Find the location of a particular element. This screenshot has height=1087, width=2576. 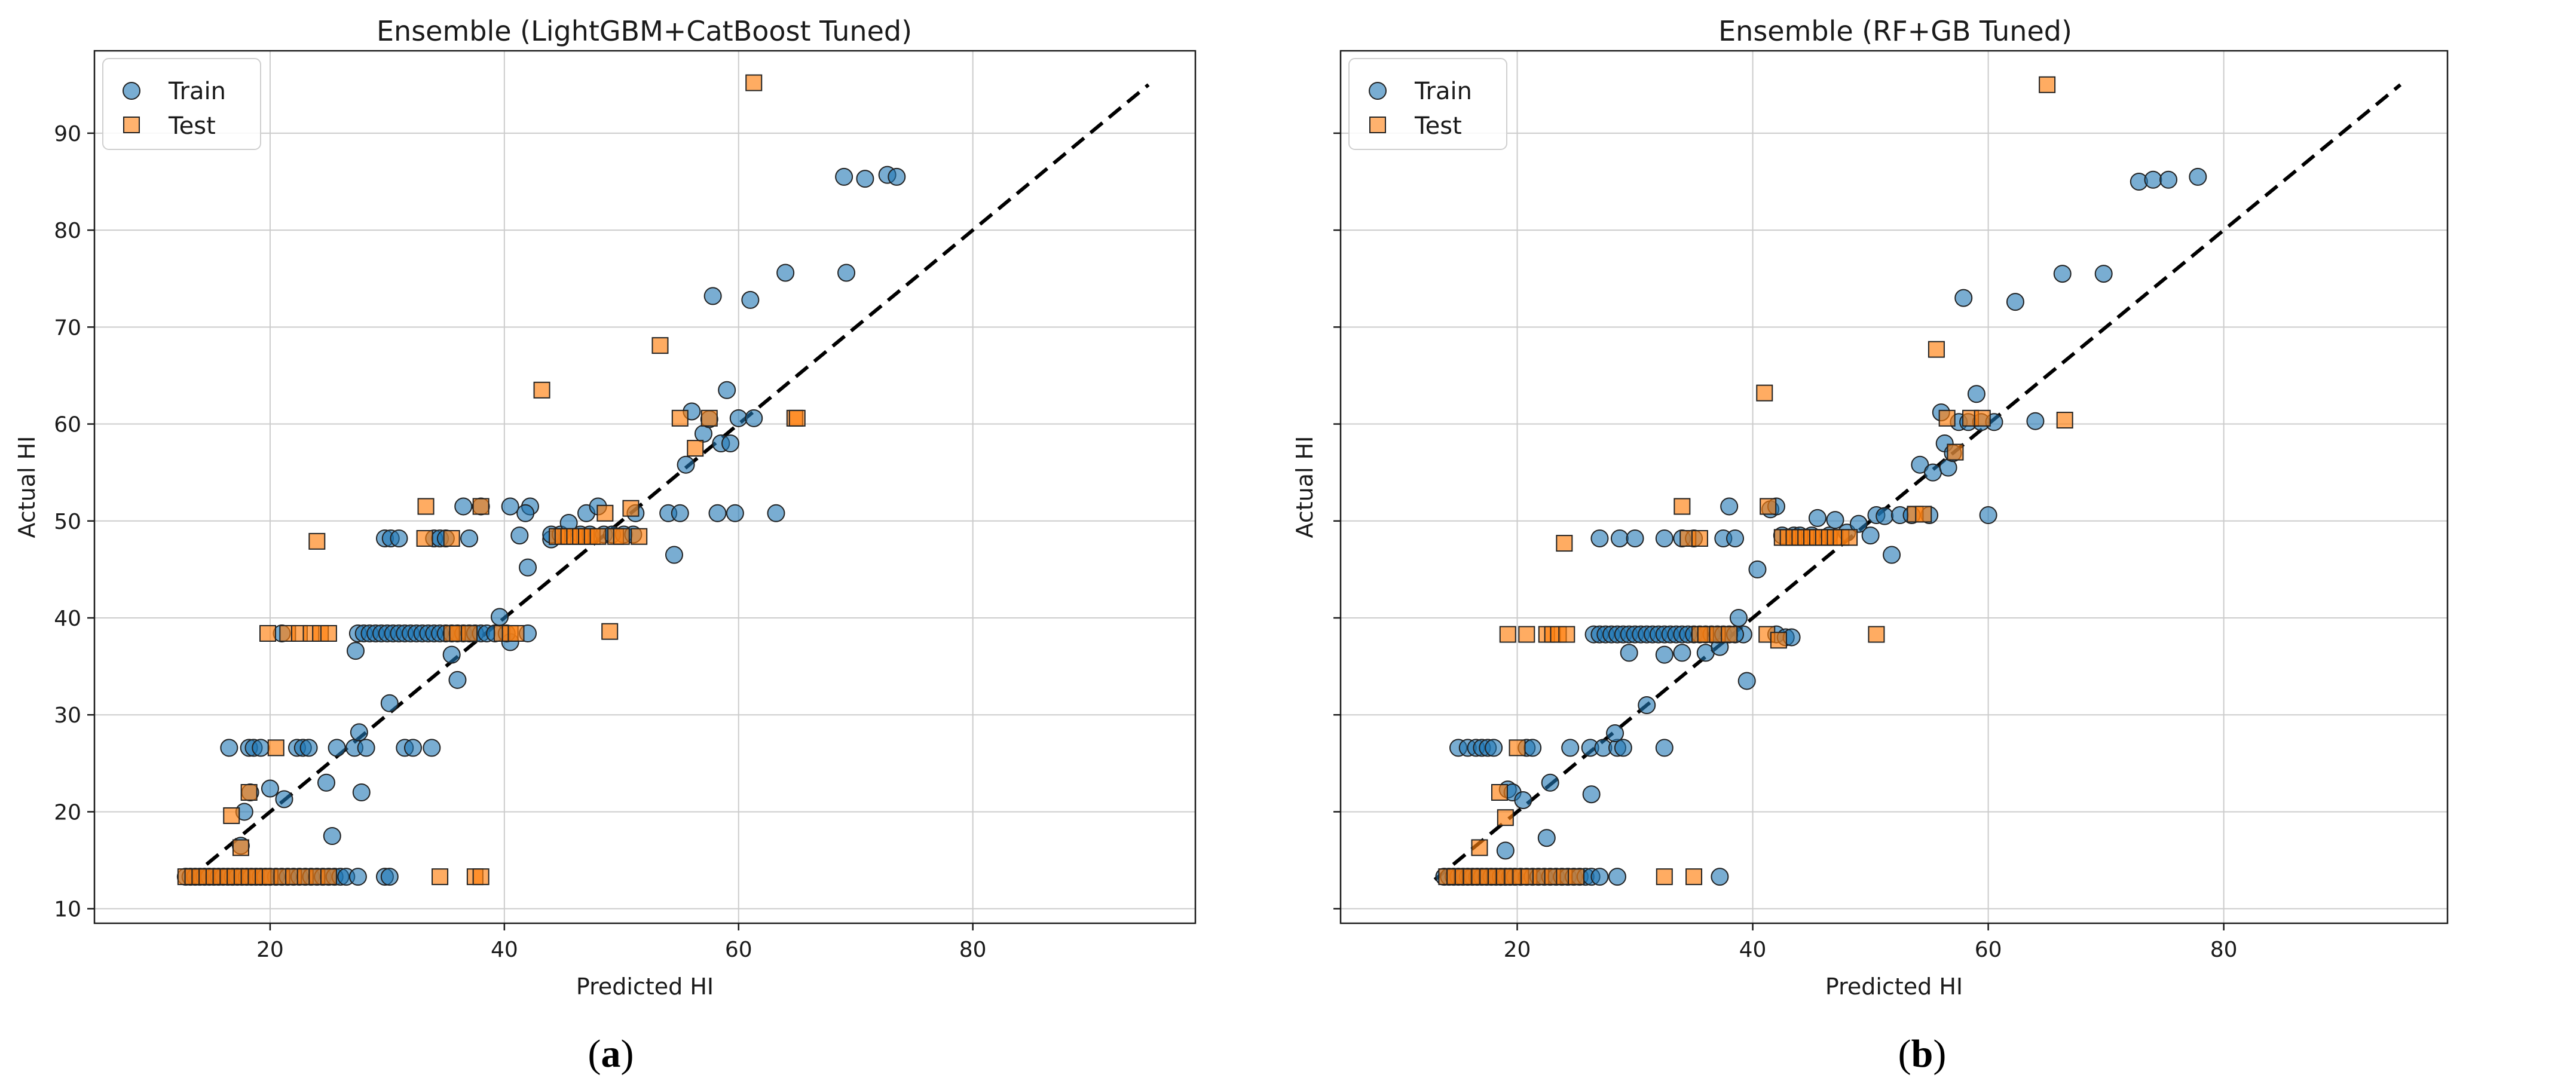

panel-a-legend-test-label: Test is located at coordinates (192, 126).